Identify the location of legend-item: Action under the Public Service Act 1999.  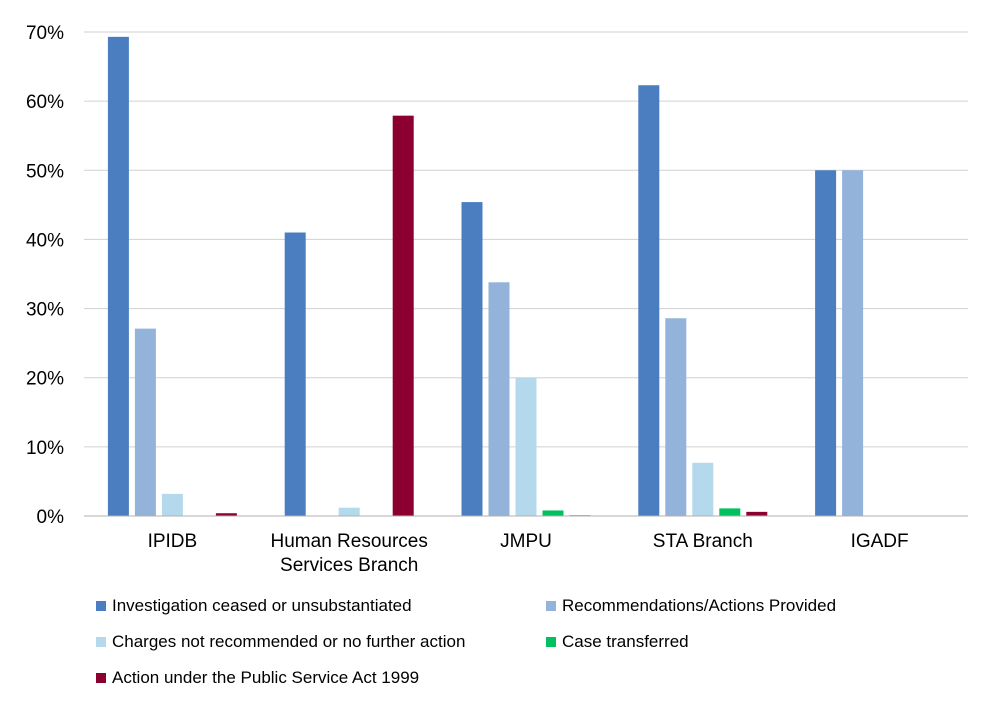
(257, 678).